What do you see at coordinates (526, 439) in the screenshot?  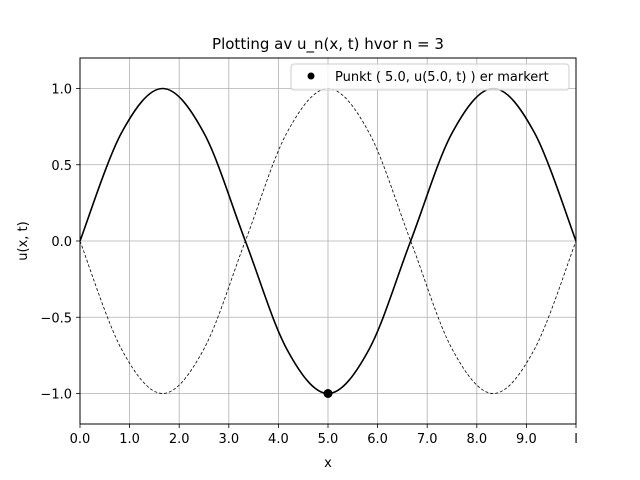 I see `x-tick-label: 9.0` at bounding box center [526, 439].